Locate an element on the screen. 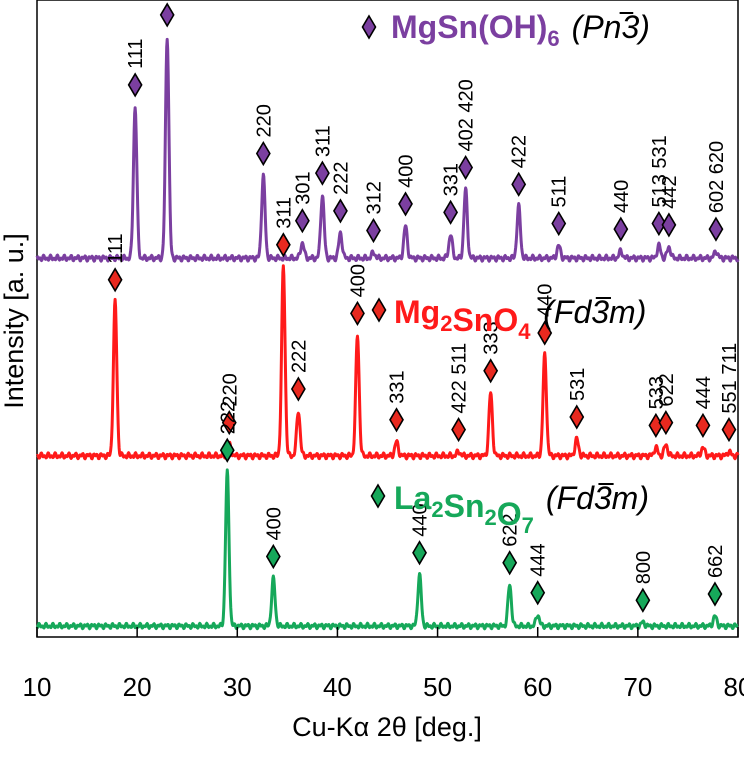 The width and height of the screenshot is (744, 759). peak-label: 511 is located at coordinates (560, 192).